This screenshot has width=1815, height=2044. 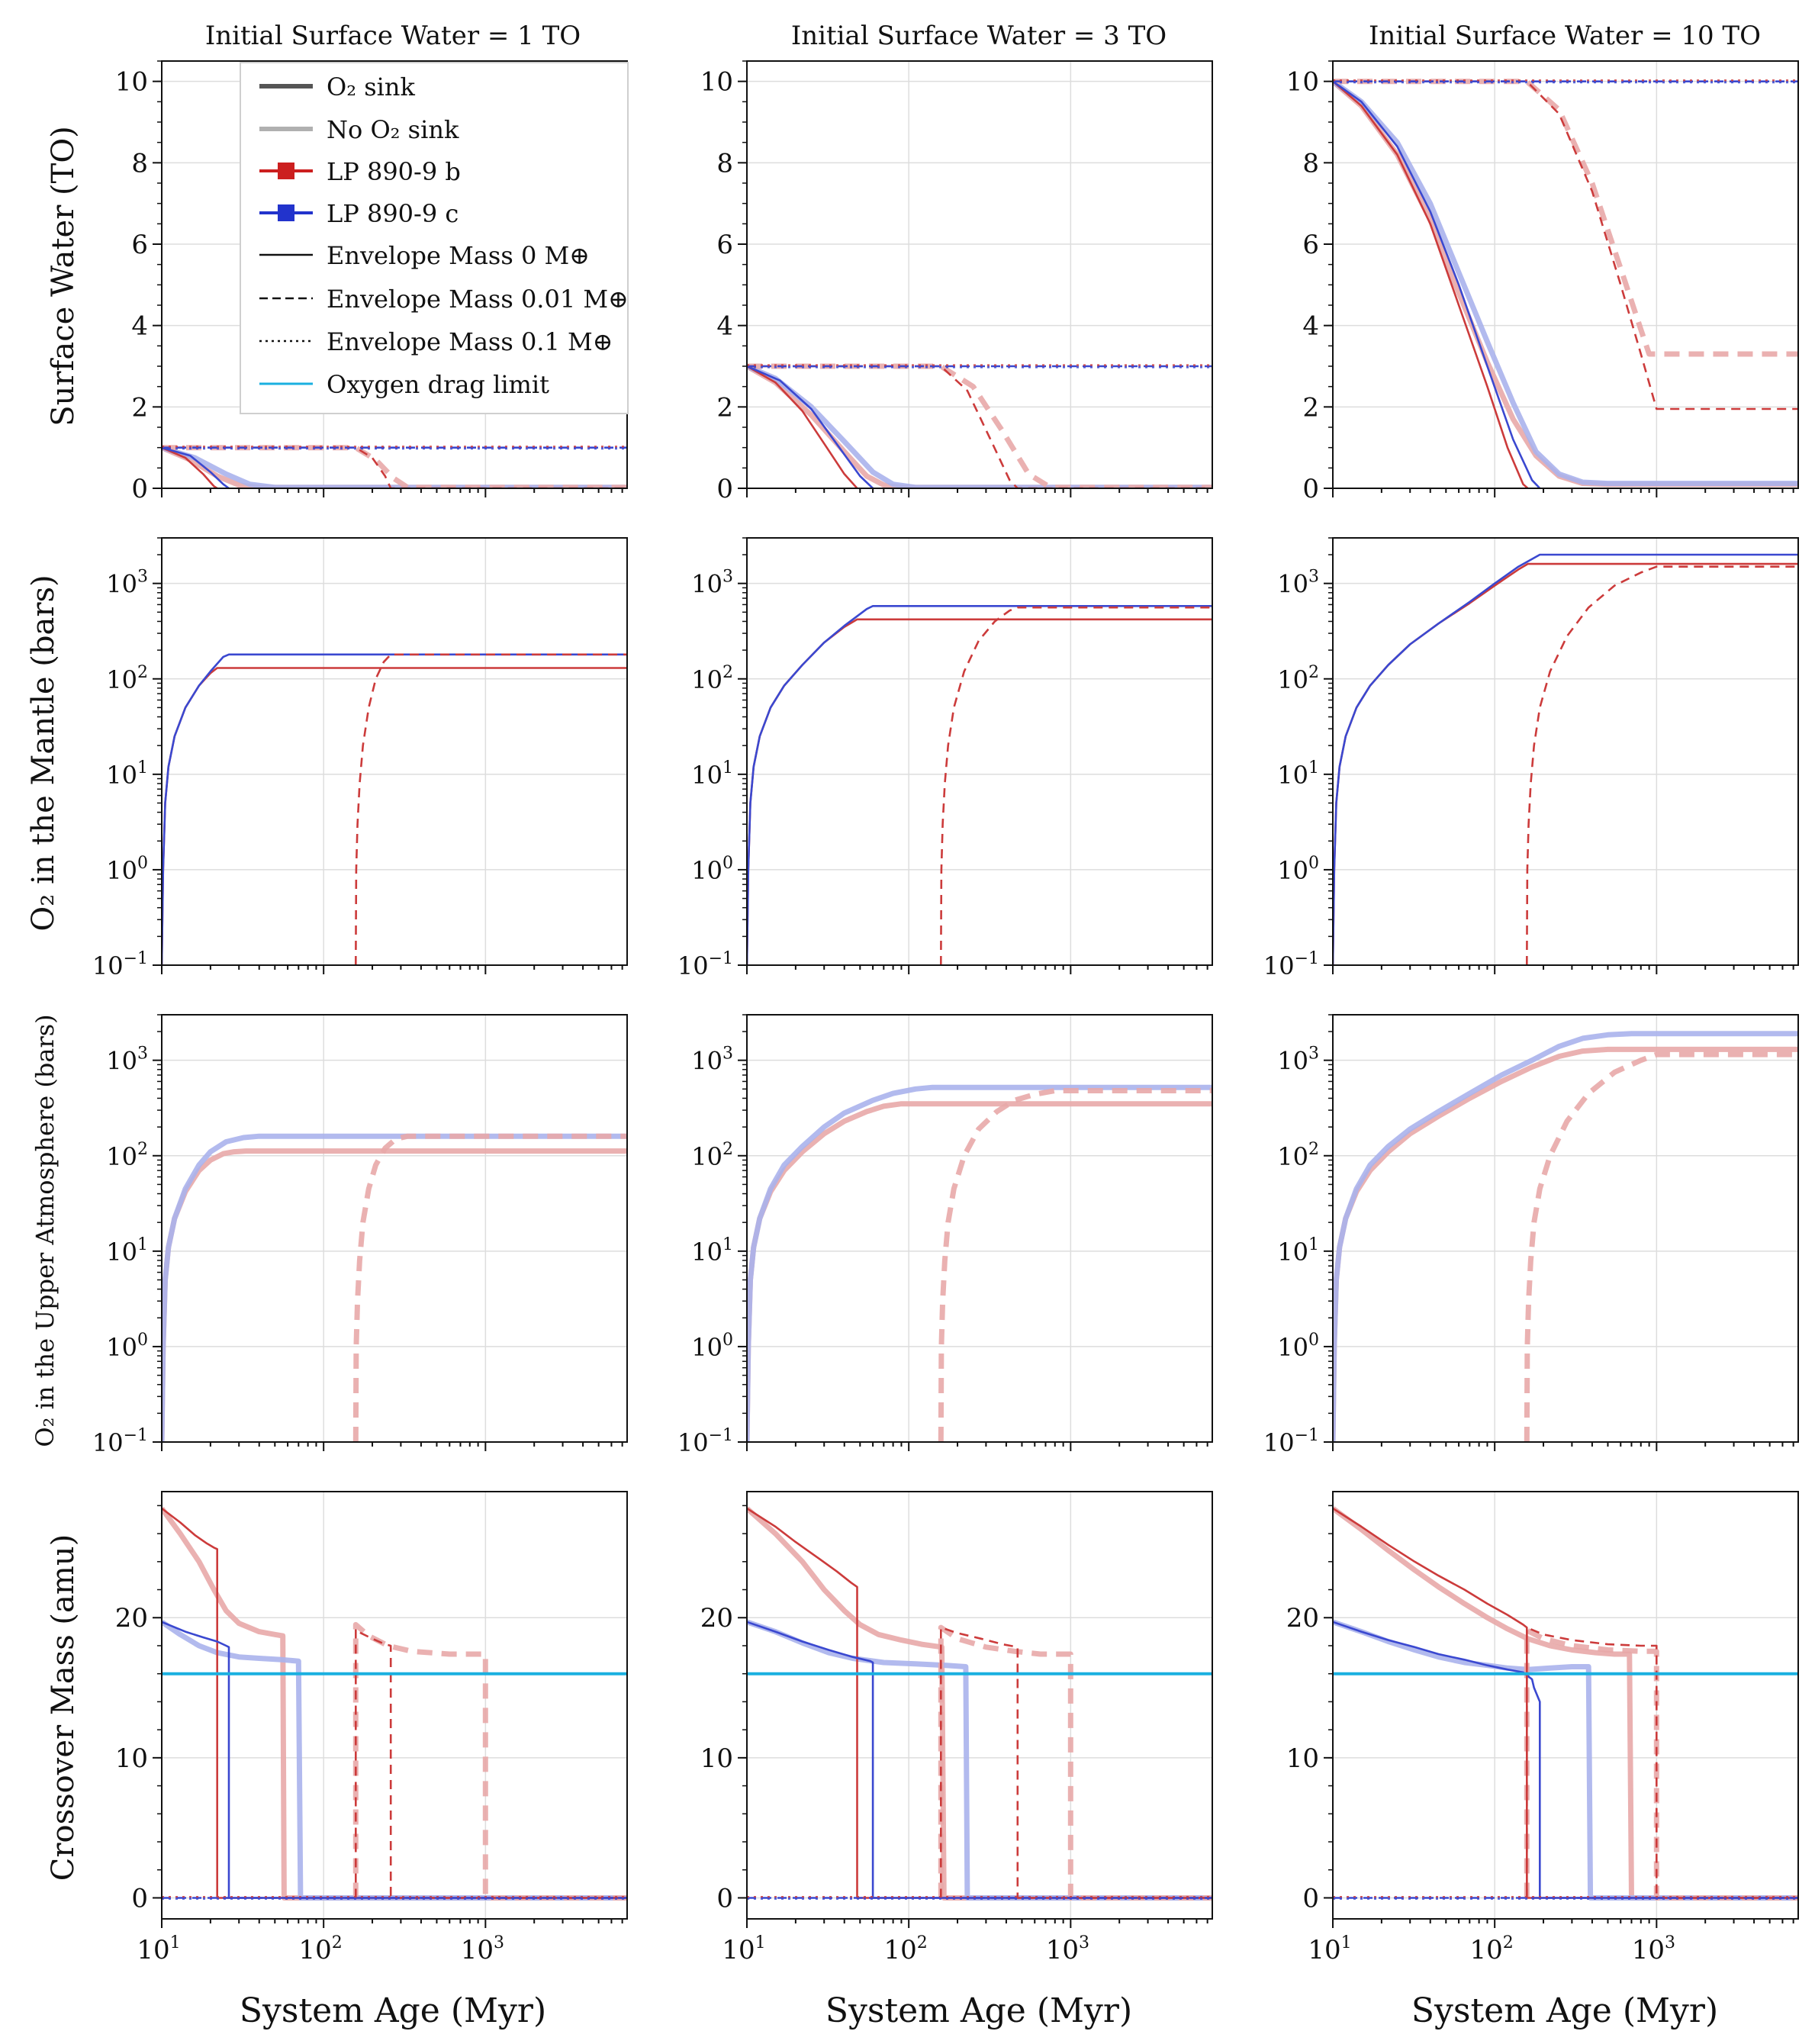 What do you see at coordinates (438, 385) in the screenshot?
I see `legend-label-oxygen-drag-limit: Oxygen drag limit` at bounding box center [438, 385].